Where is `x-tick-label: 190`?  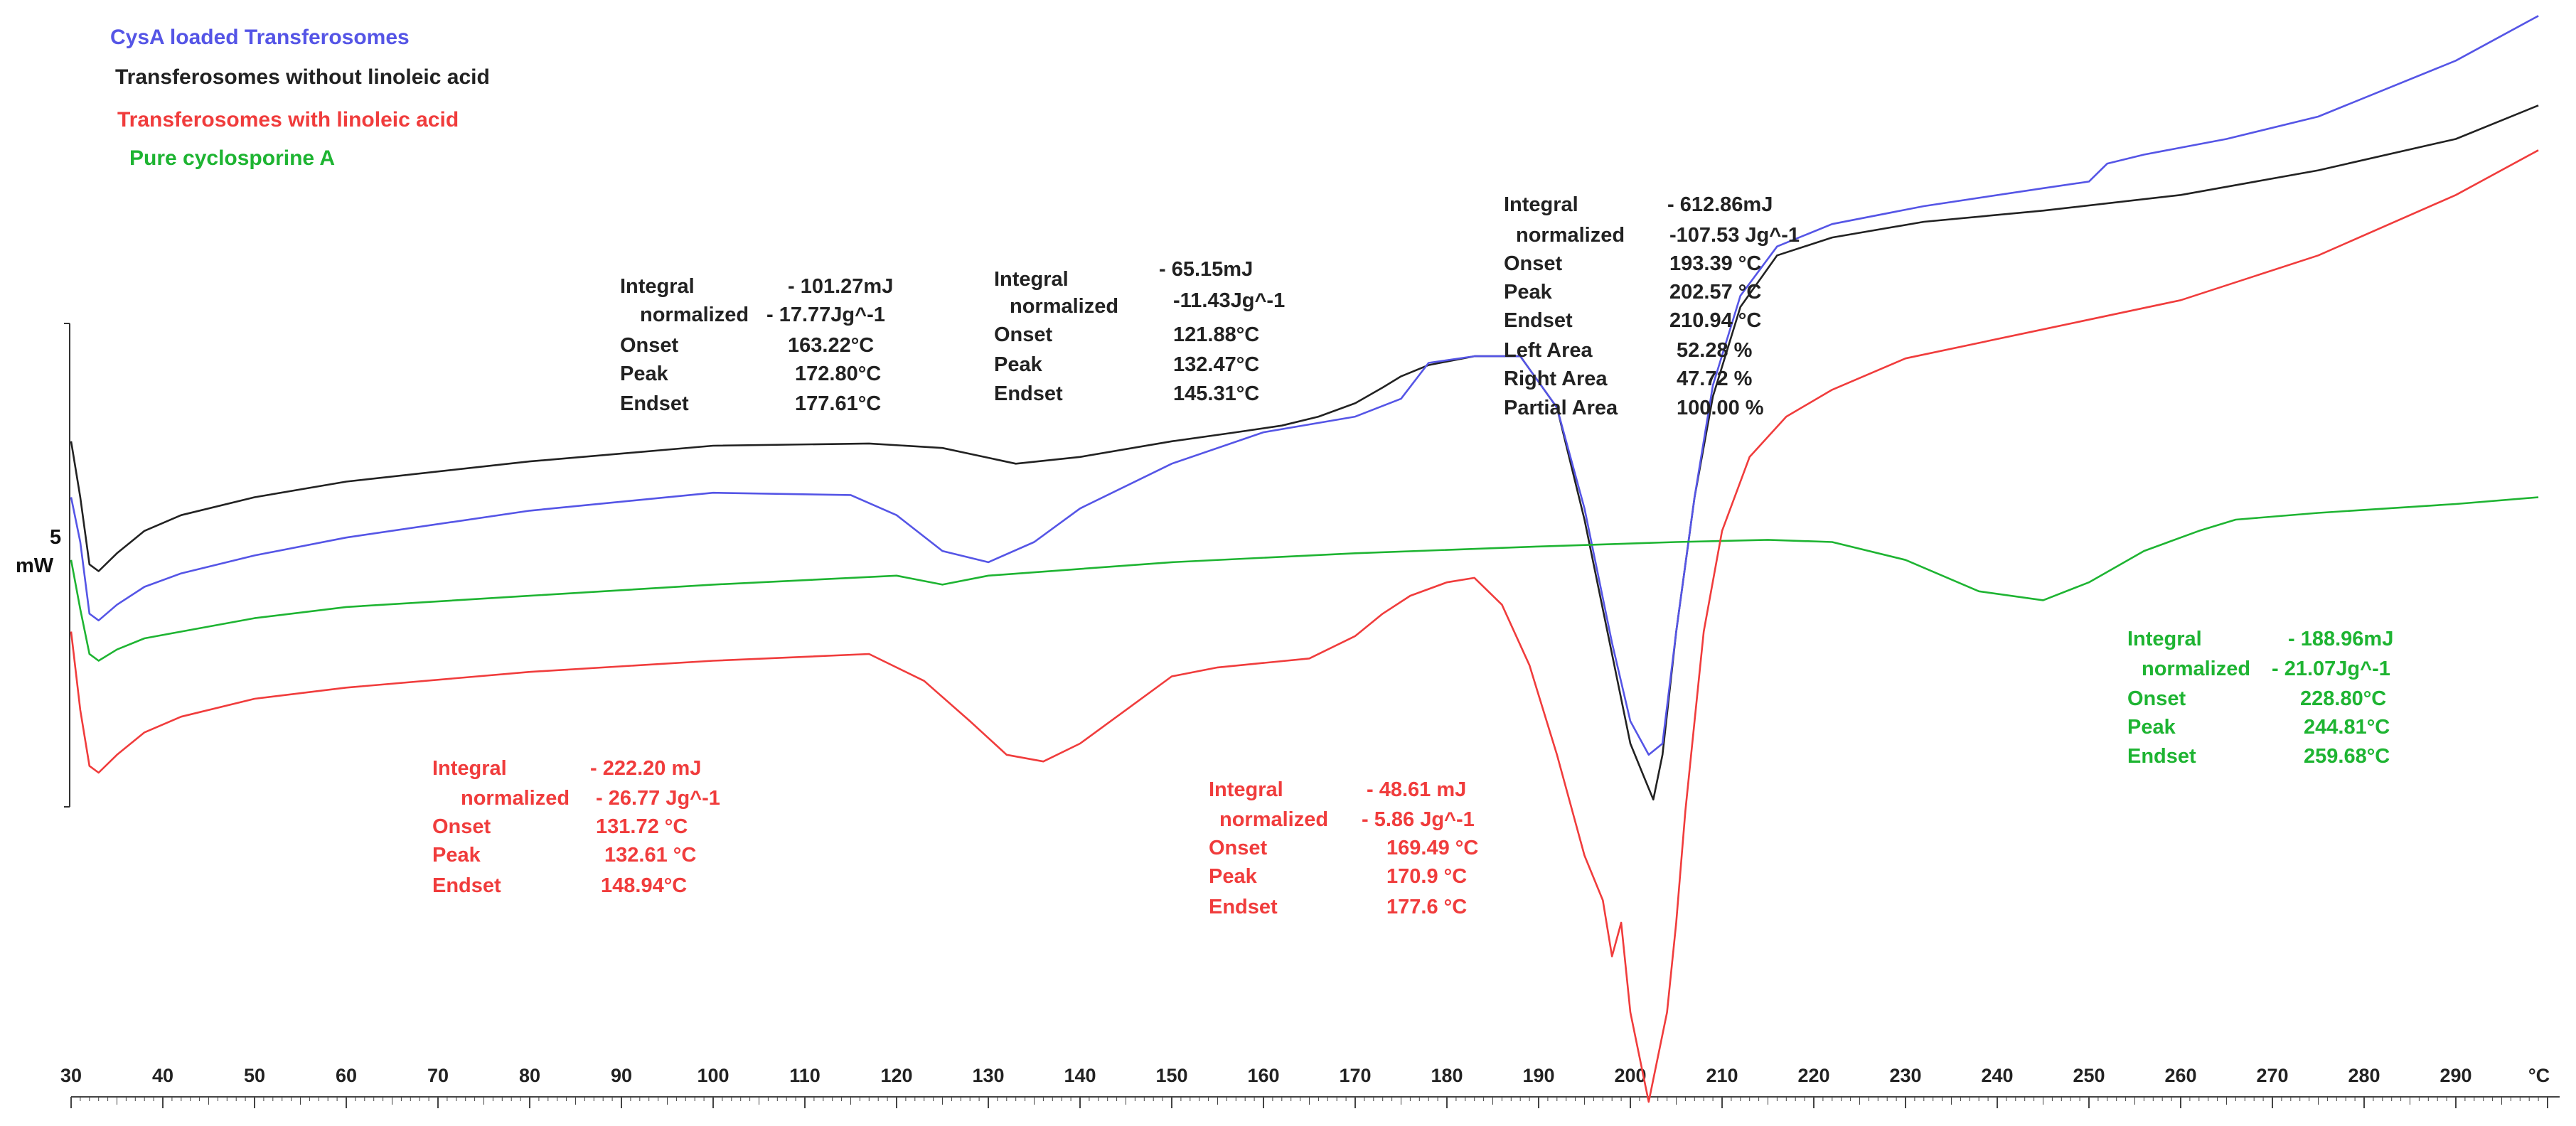
x-tick-label: 190 is located at coordinates (1538, 1075).